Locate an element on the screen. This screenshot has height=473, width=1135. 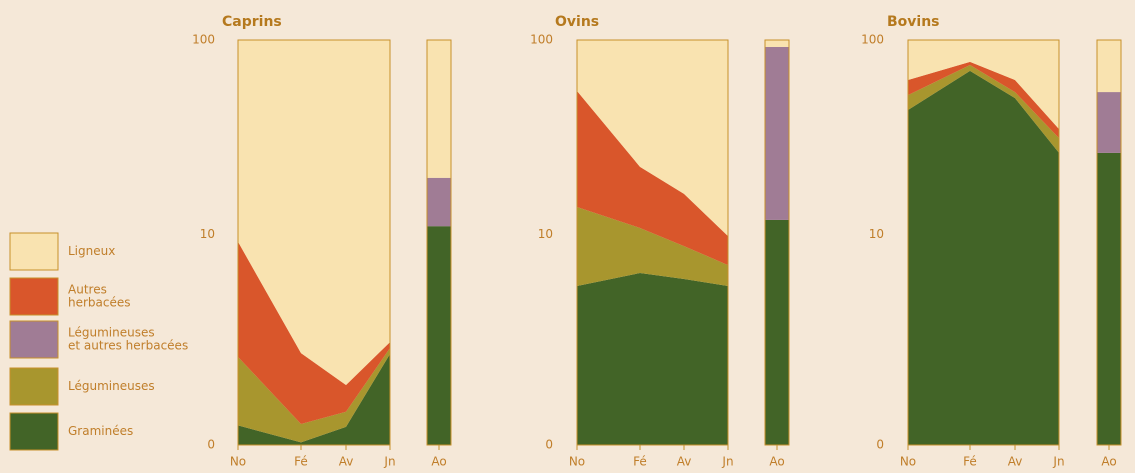
chart-title: Ovins is located at coordinates (577, 22).